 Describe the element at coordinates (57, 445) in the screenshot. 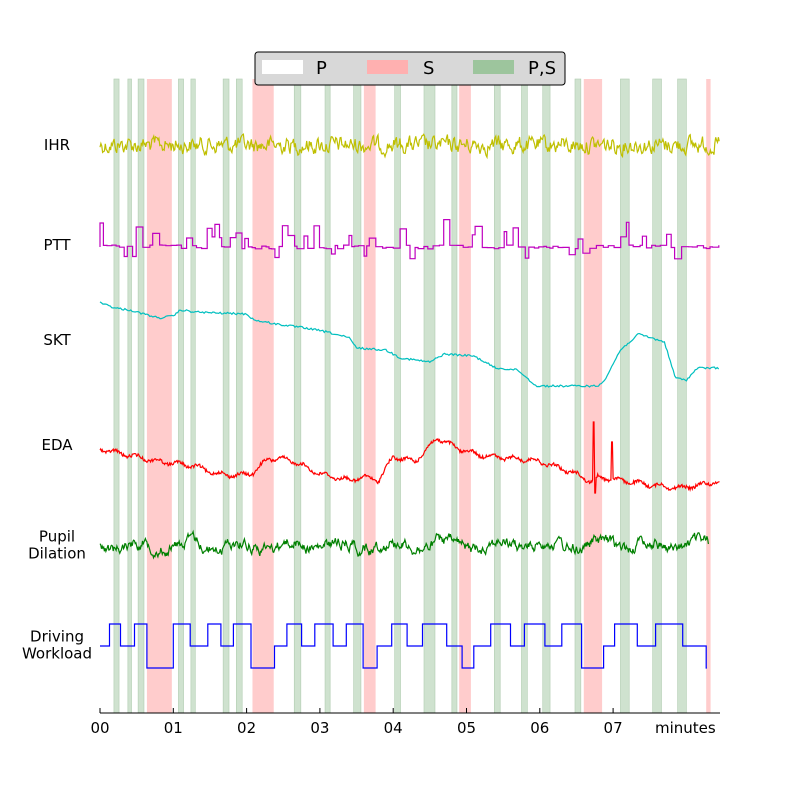

I see `signal-label: EDA` at that location.